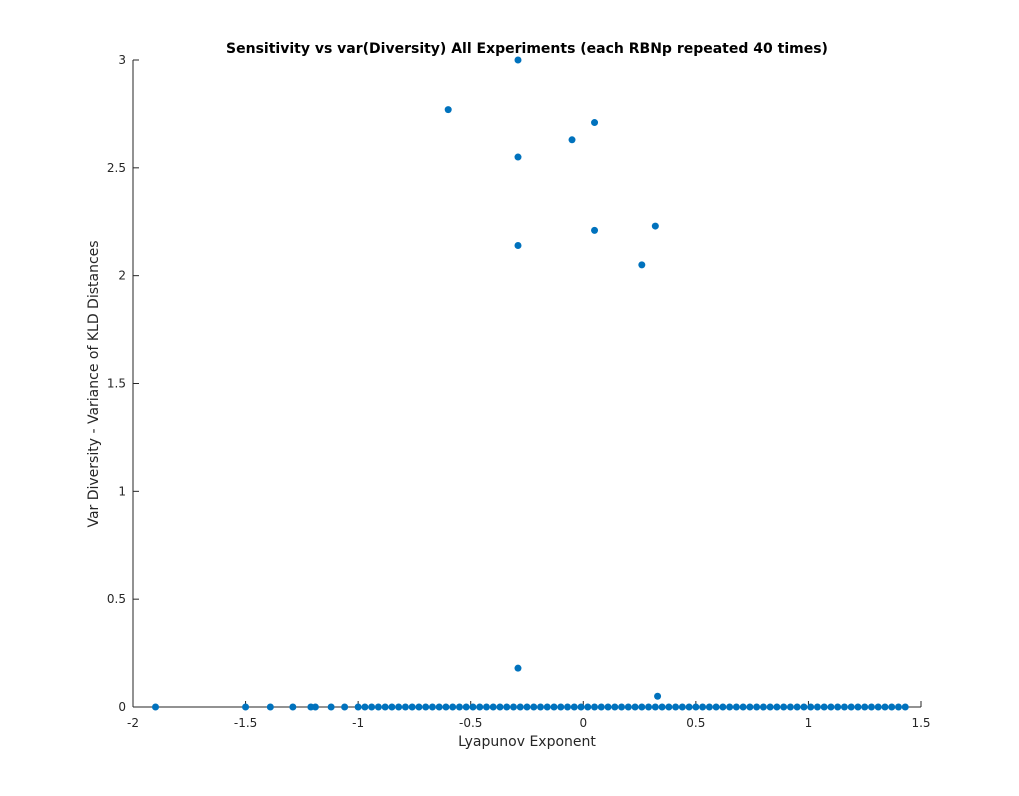 The width and height of the screenshot is (1019, 796). I want to click on y-tick-label: 0, so click(122, 707).